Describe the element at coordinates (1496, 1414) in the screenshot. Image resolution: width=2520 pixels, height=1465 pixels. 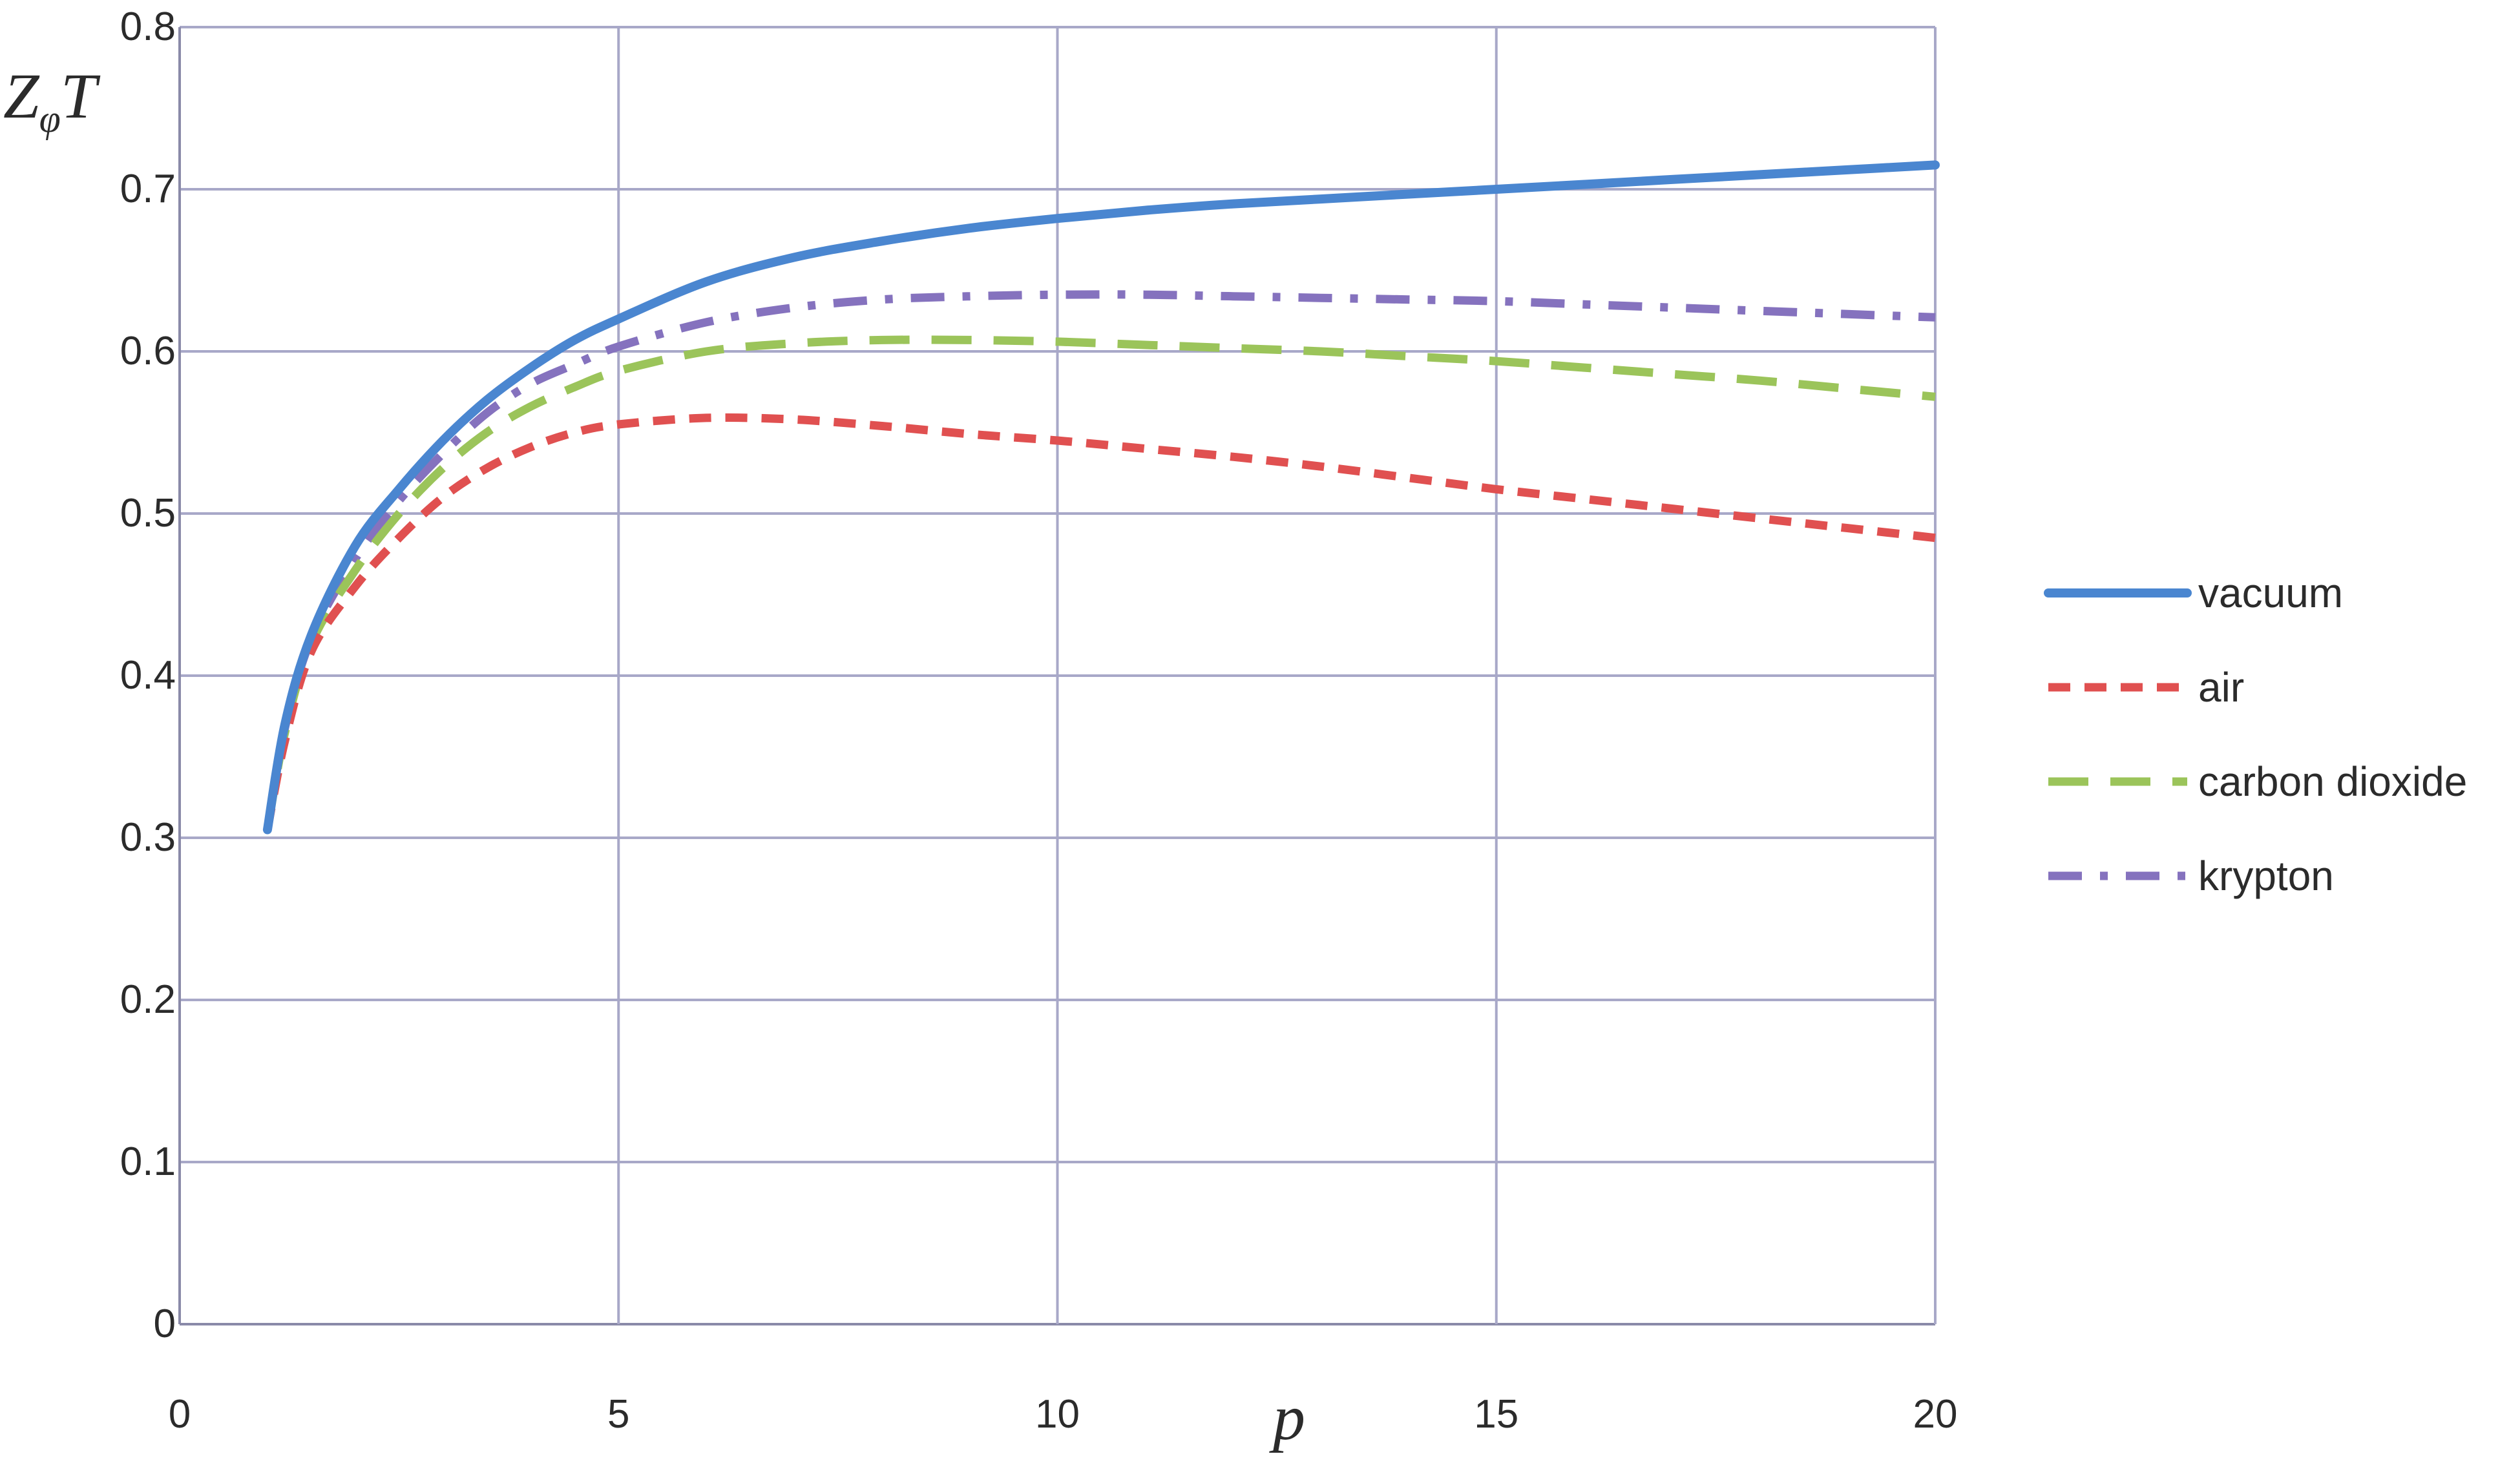
I see `x-tick-label: 15` at that location.